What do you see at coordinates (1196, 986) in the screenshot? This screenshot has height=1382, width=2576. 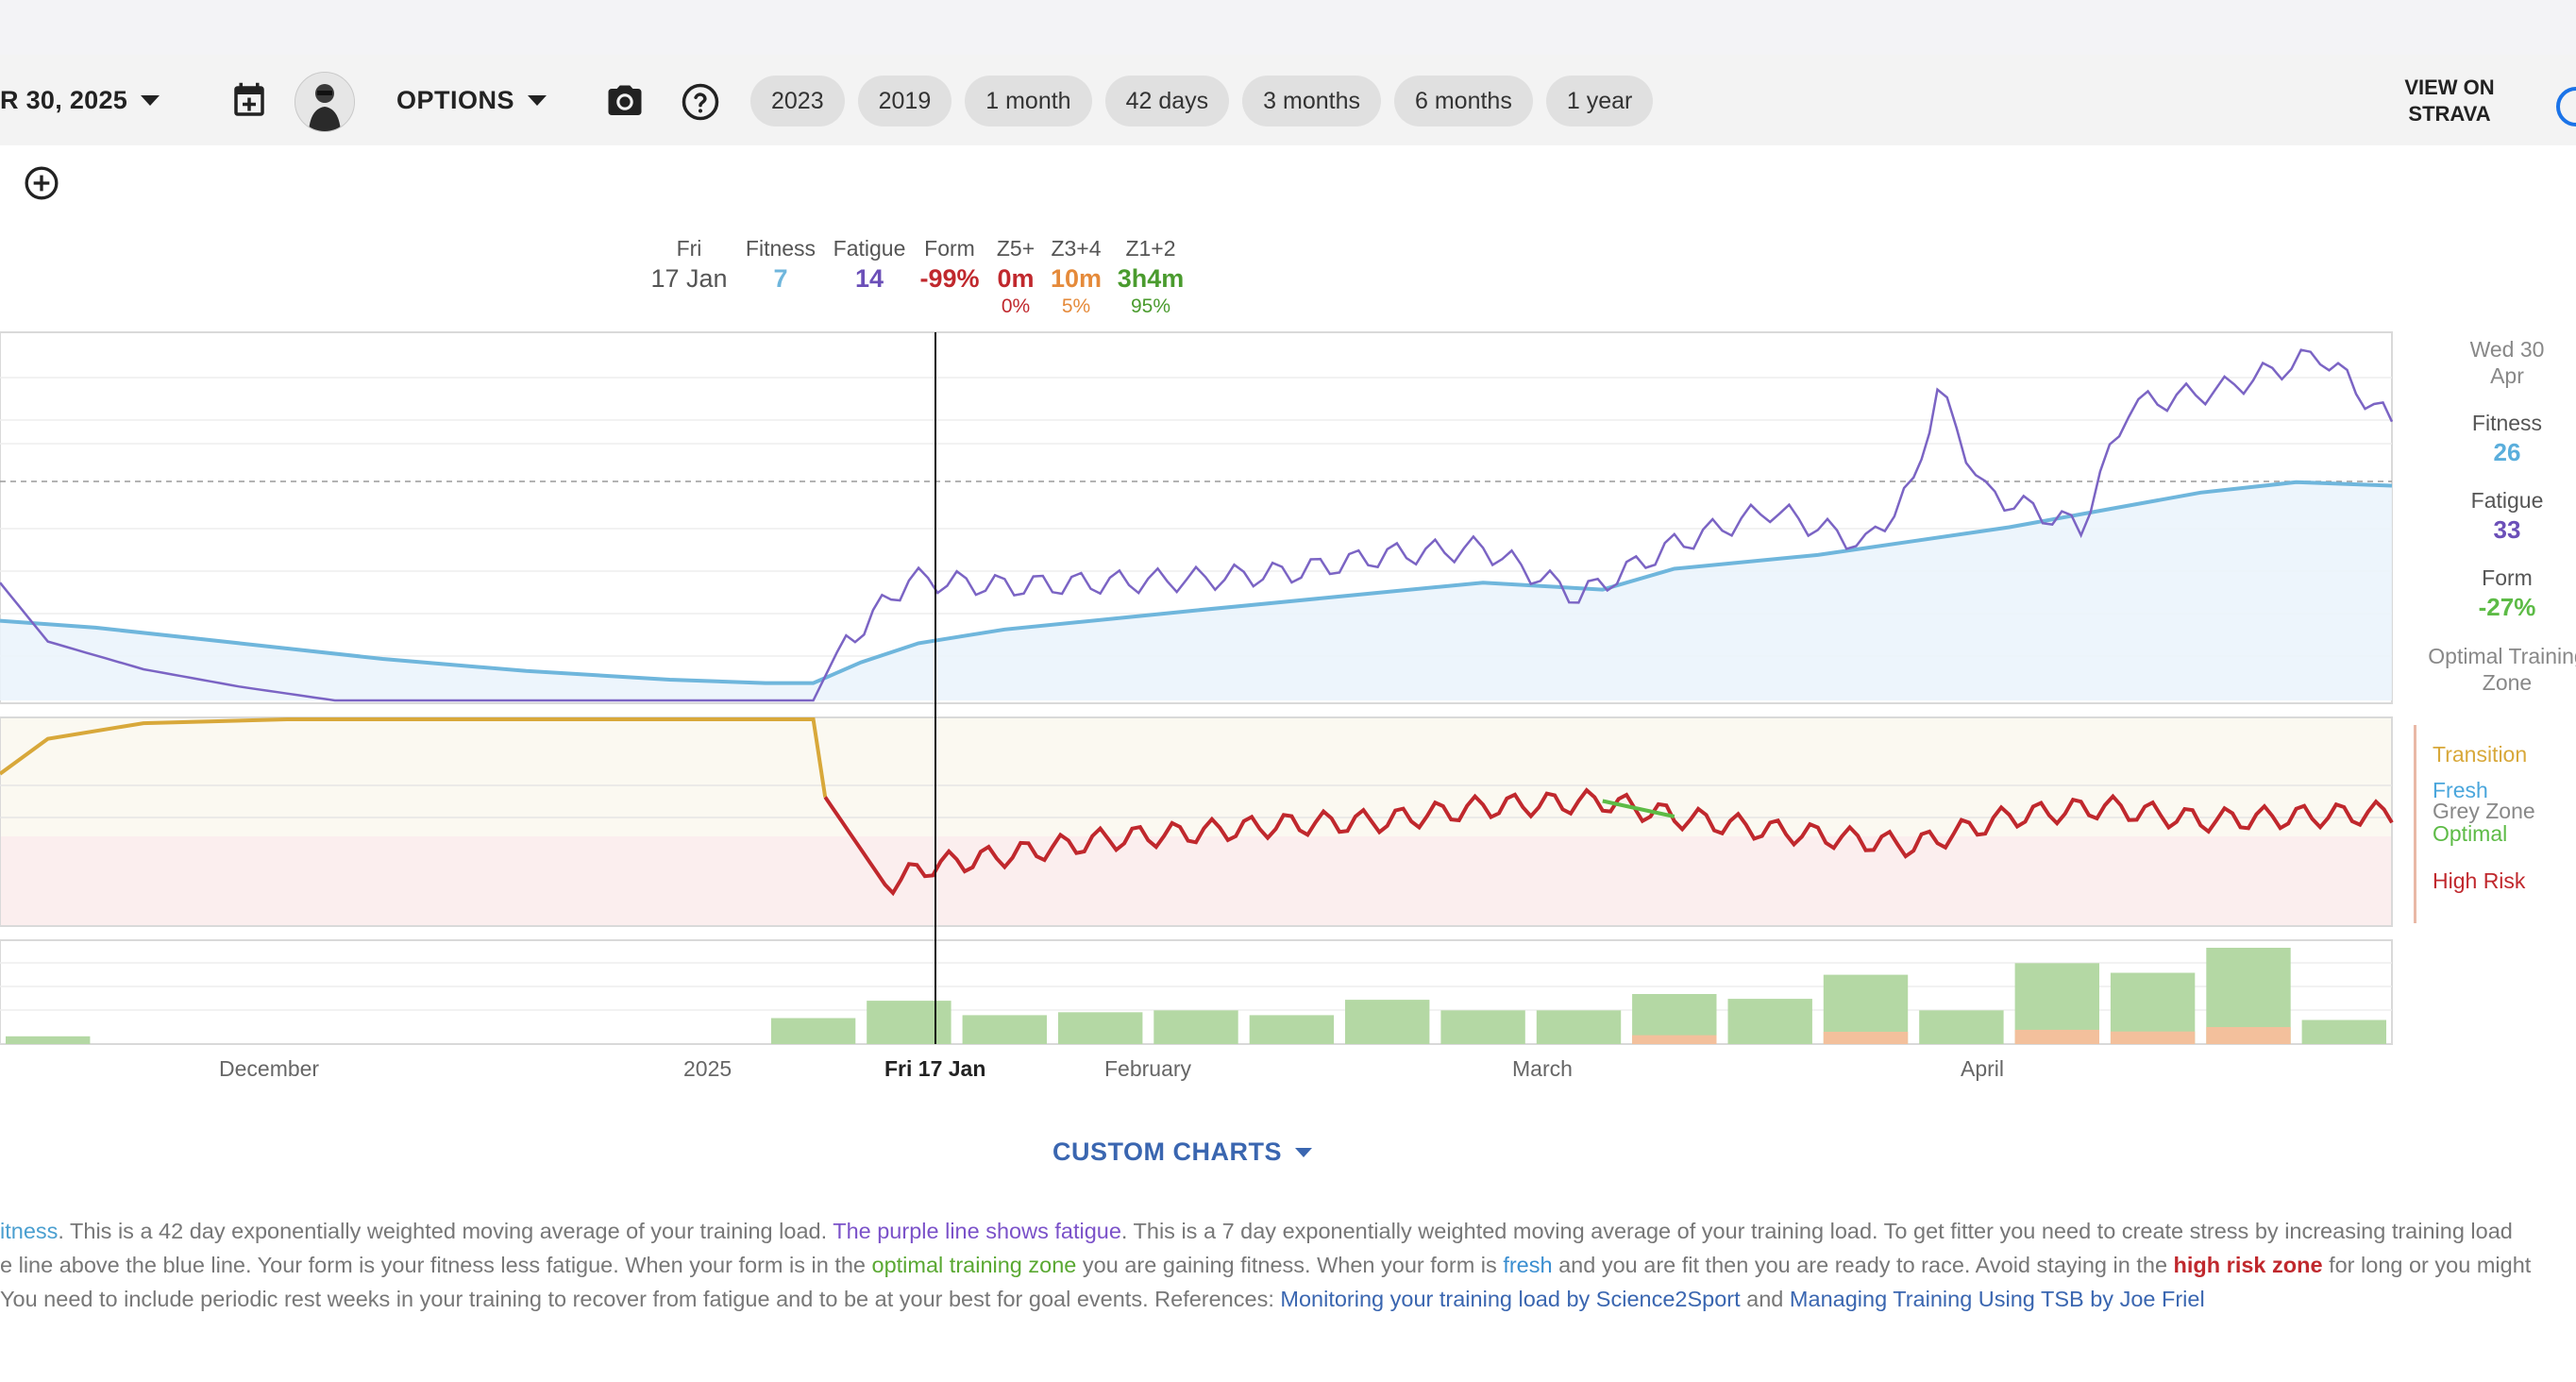 I see `load-gridlines` at bounding box center [1196, 986].